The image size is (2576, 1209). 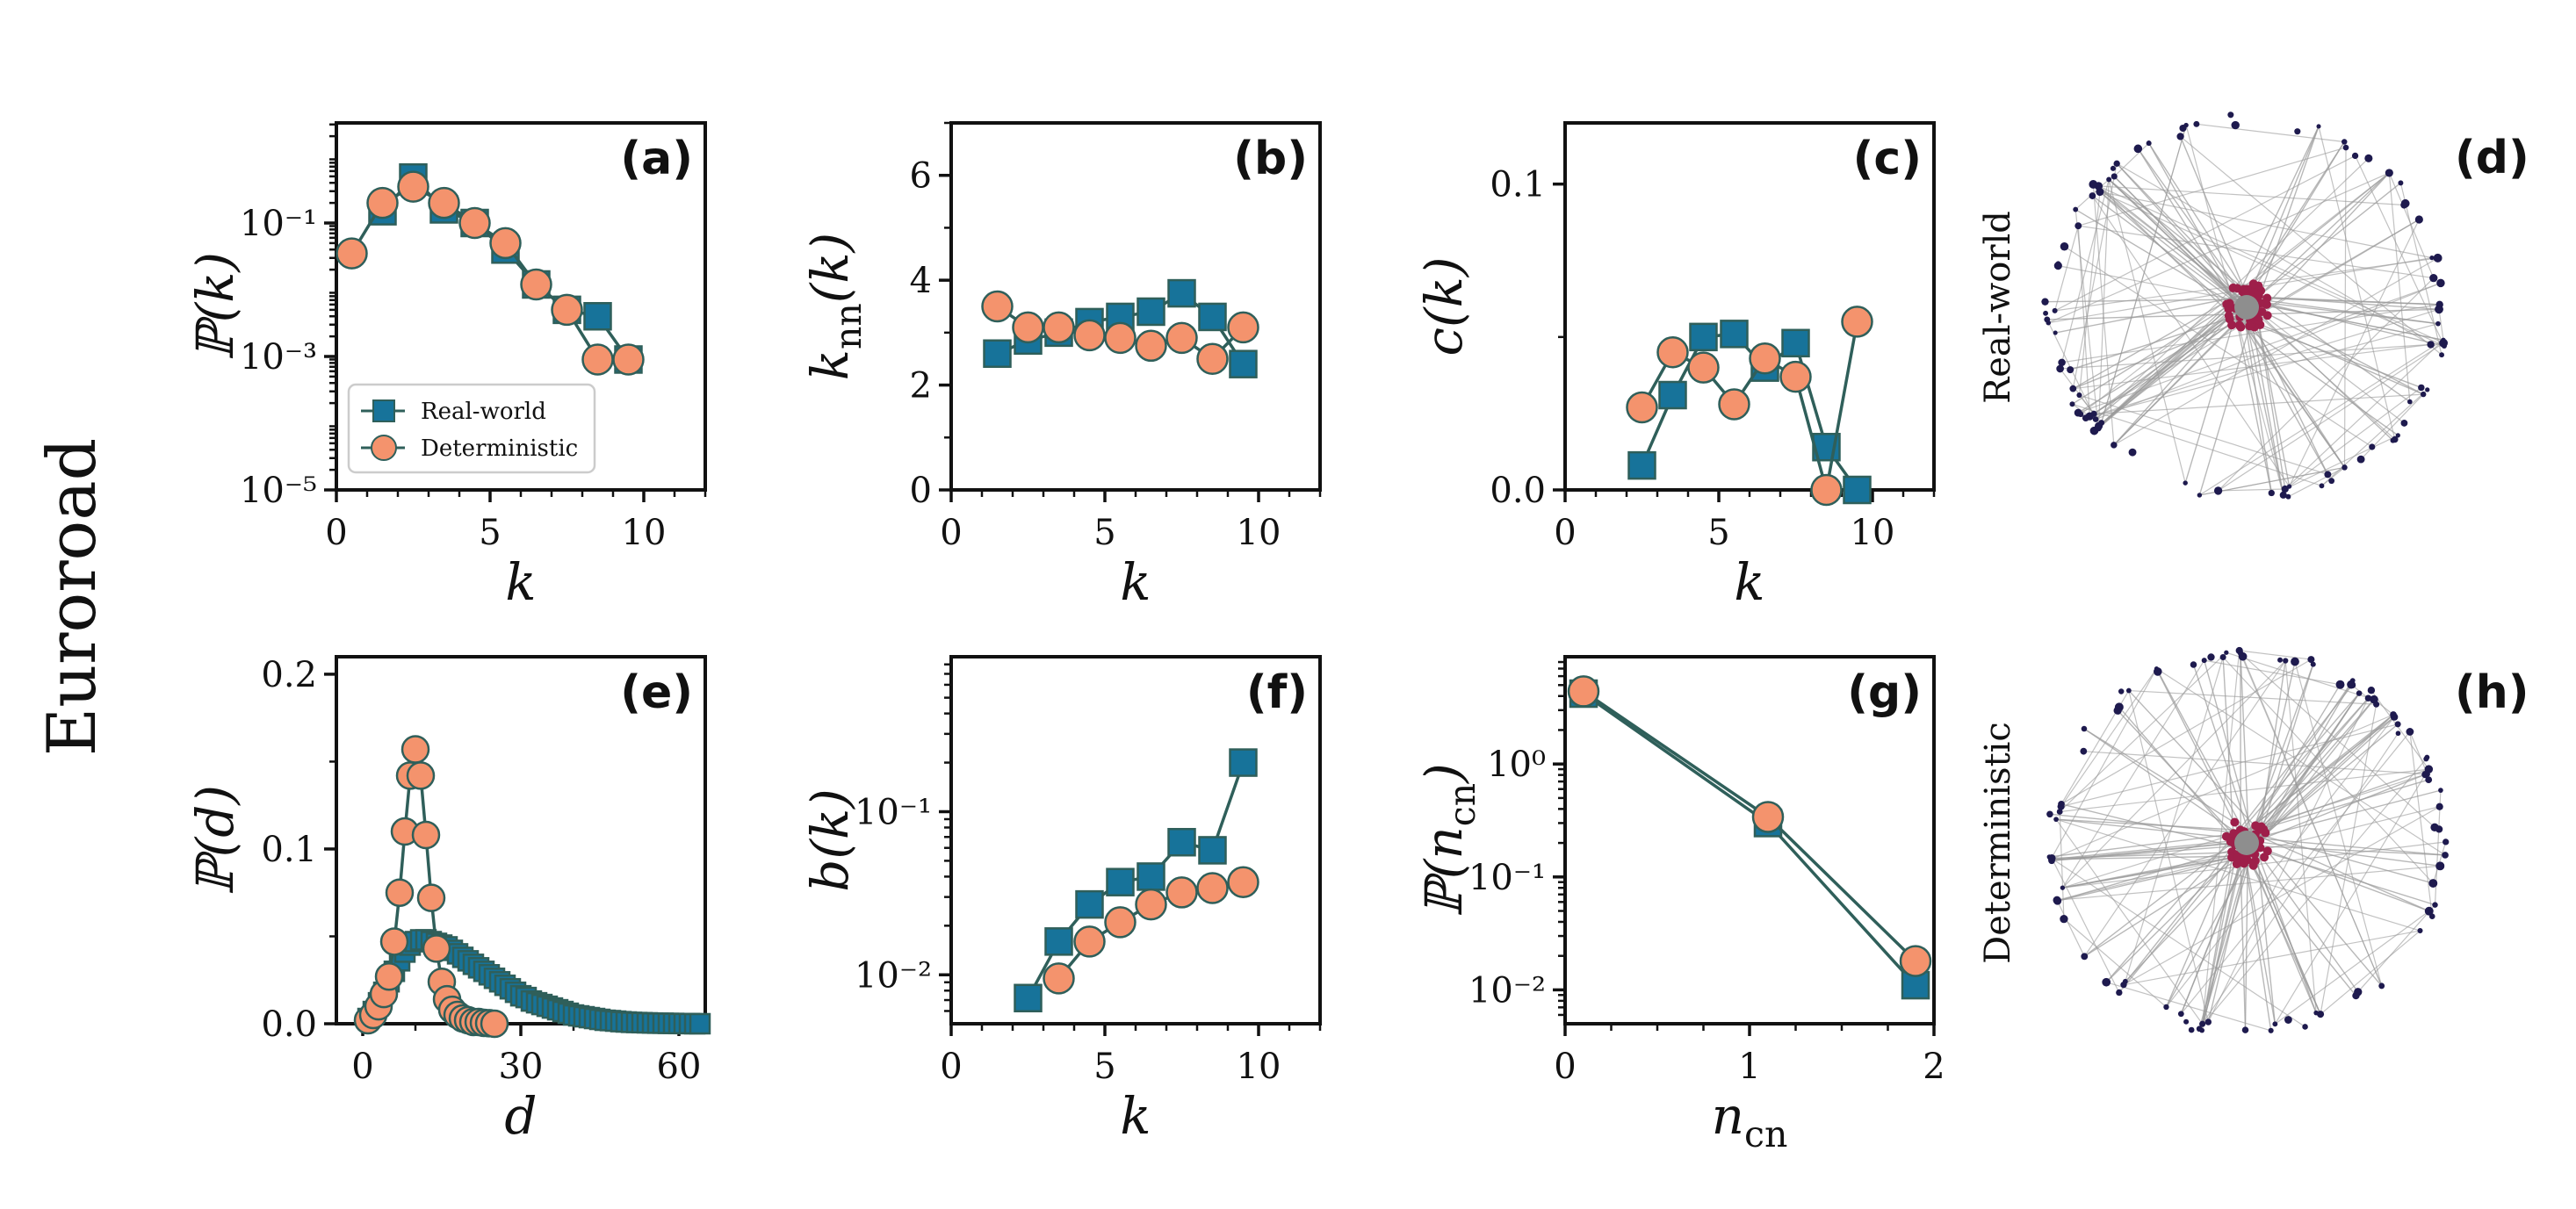 What do you see at coordinates (1061, 366) in the screenshot?
I see `chart-panel-b: 0 5 10 0 2 4 6 k knn(k) (b)` at bounding box center [1061, 366].